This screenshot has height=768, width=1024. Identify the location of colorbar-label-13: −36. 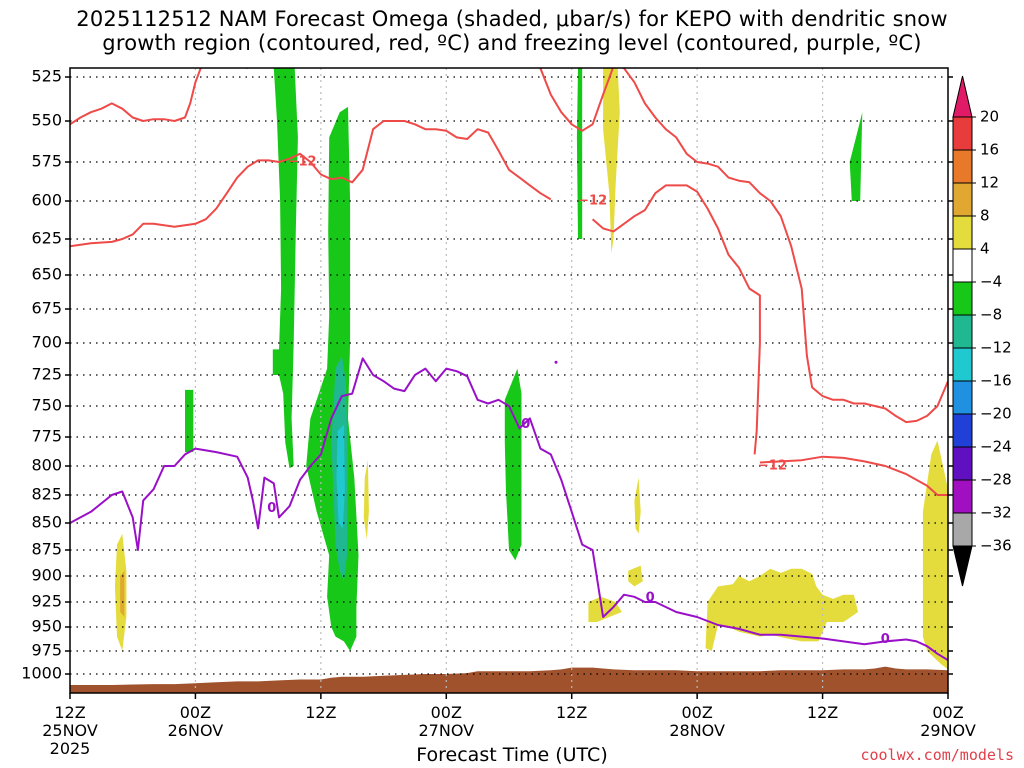
(996, 546).